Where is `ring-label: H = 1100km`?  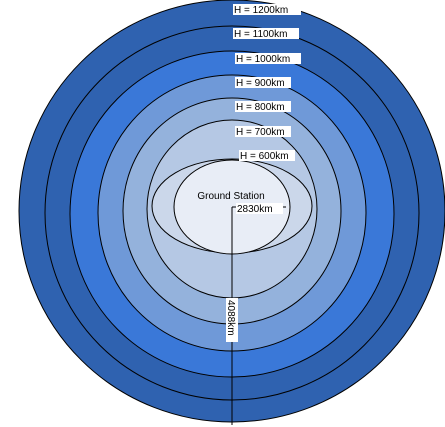
ring-label: H = 1100km is located at coordinates (260, 34).